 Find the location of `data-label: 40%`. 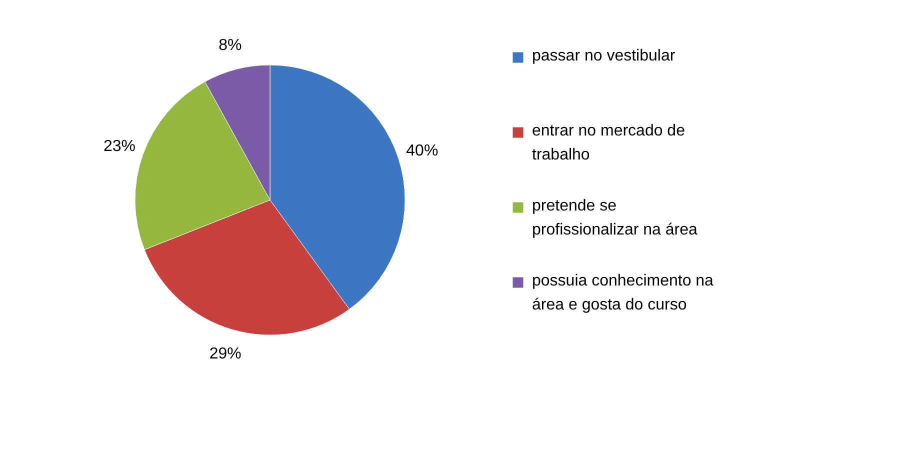

data-label: 40% is located at coordinates (422, 151).